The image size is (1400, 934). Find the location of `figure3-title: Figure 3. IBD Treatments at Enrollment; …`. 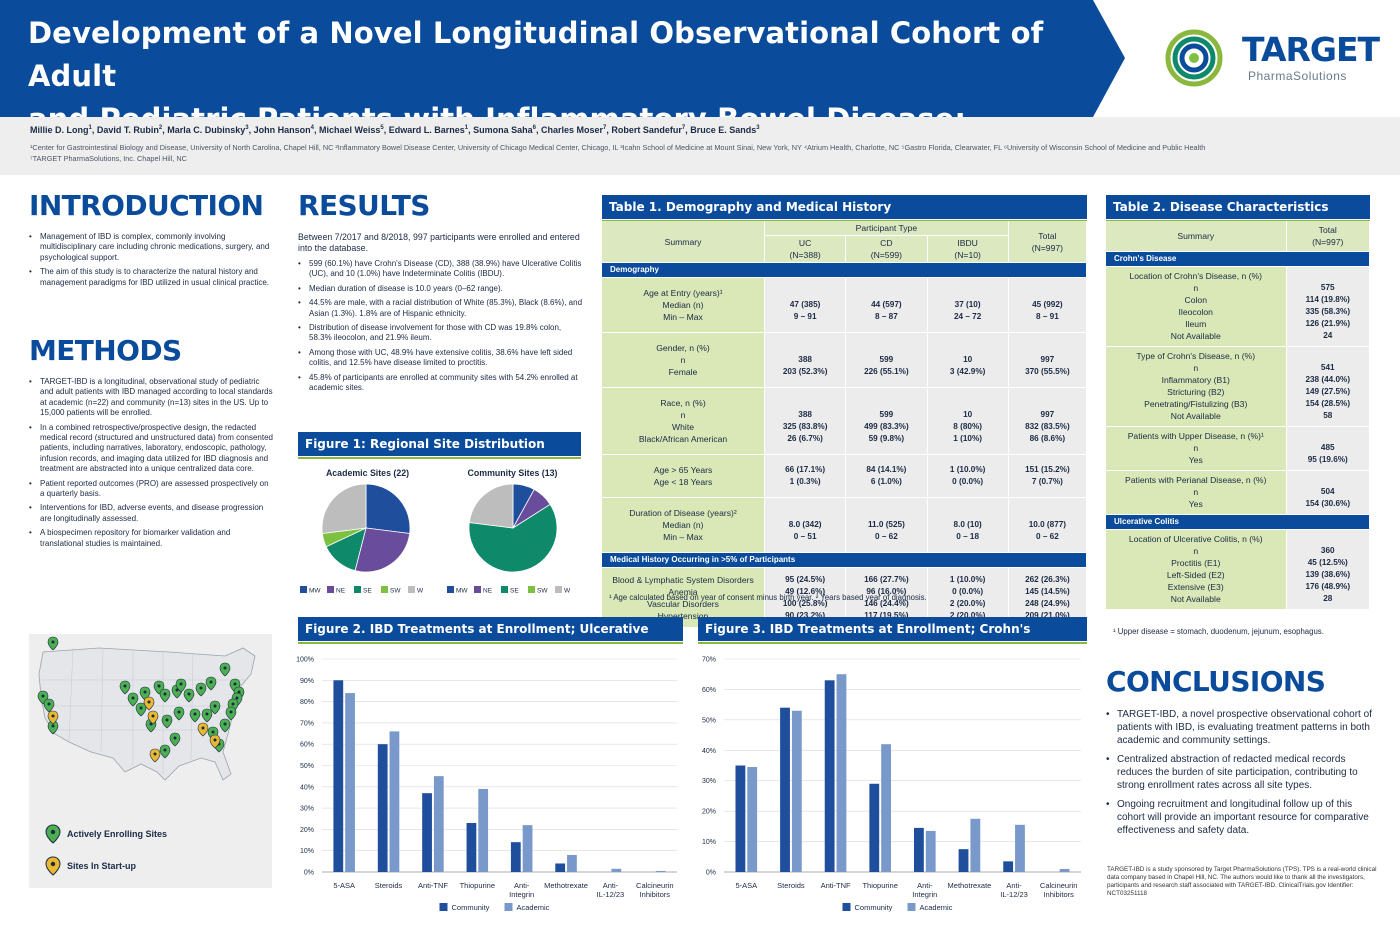

figure3-title: Figure 3. IBD Treatments at Enrollment; … is located at coordinates (892, 638).